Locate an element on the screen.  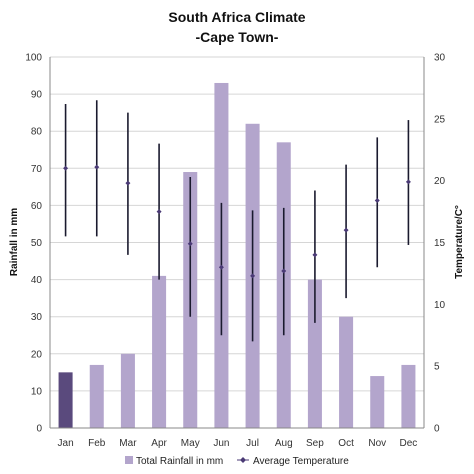
x-tick-label: May is located at coordinates (190, 443).